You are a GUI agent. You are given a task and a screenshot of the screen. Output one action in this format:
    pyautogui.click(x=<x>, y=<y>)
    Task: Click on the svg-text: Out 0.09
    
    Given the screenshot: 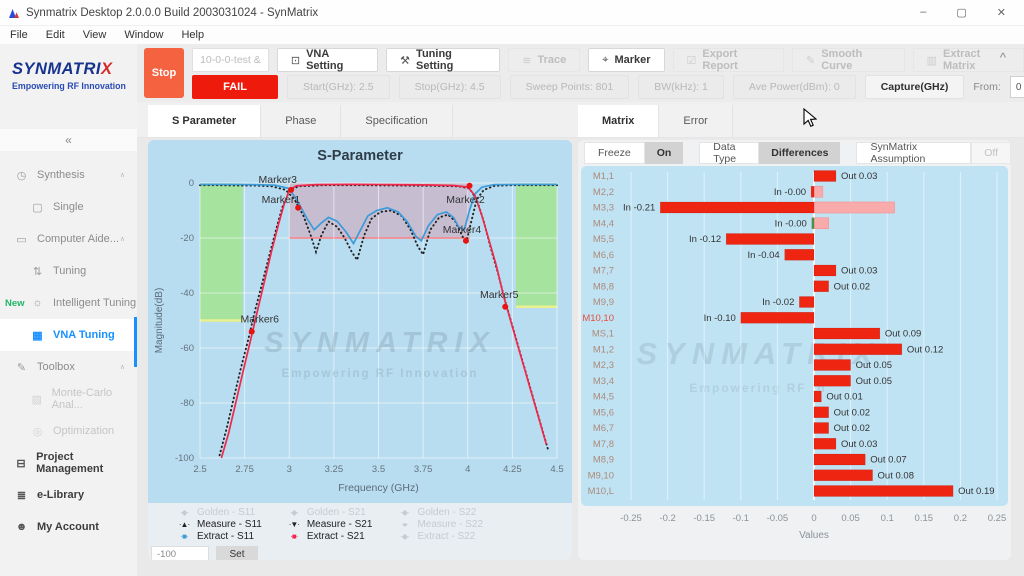 What is the action you would take?
    pyautogui.click(x=903, y=334)
    